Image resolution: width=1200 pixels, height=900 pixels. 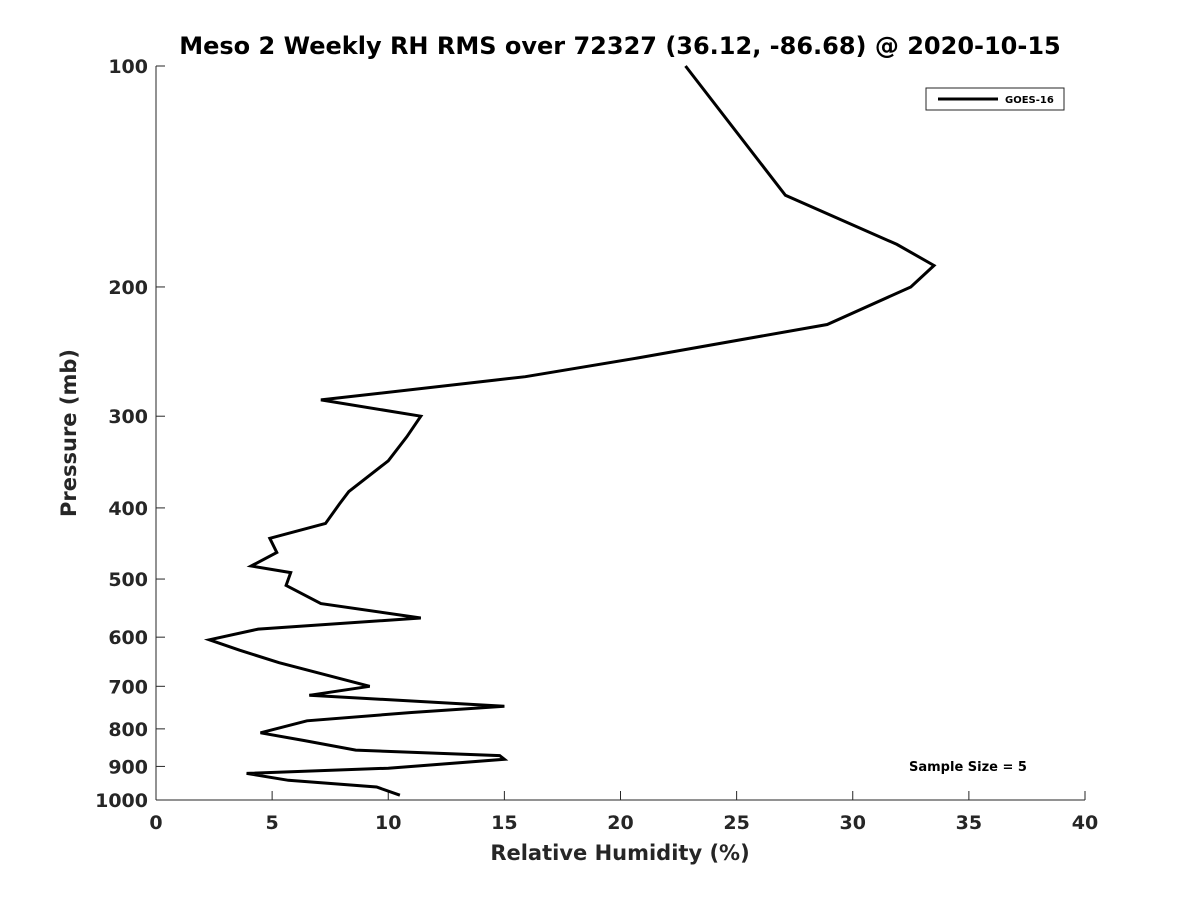 I want to click on sample-size-annotation: Sample Size = 5, so click(x=968, y=767).